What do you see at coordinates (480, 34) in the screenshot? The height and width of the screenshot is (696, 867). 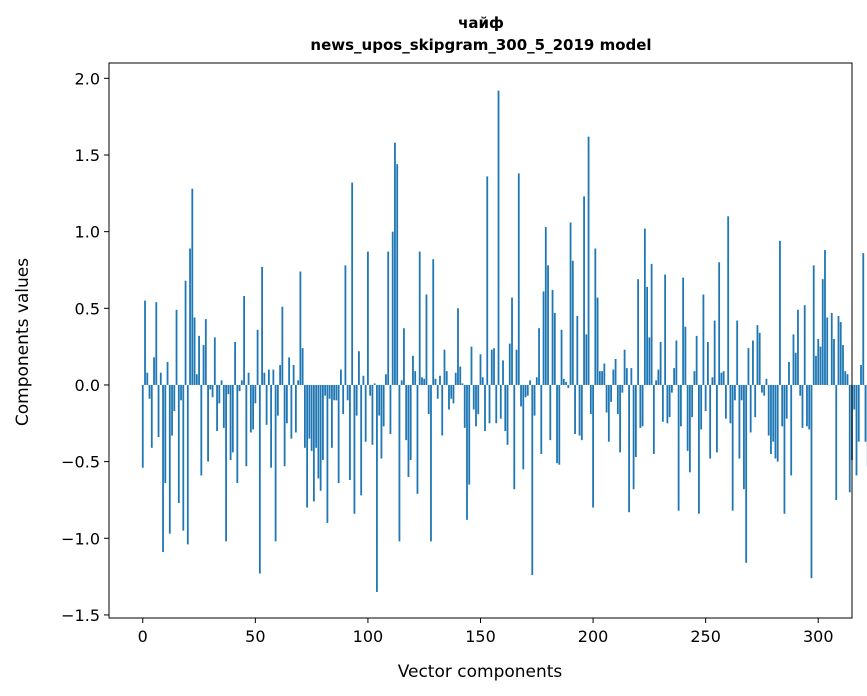 I see `chart-title: чайф news_upos_skipgram_300_5_2019 model` at bounding box center [480, 34].